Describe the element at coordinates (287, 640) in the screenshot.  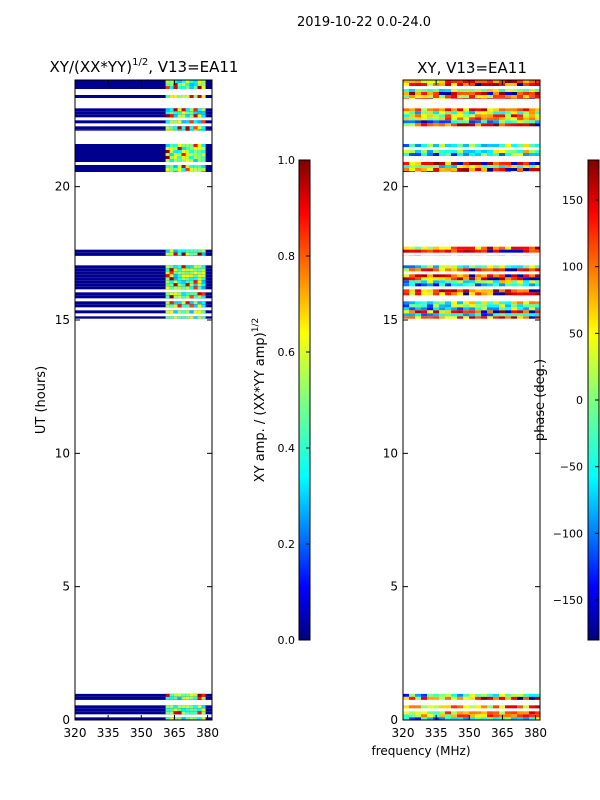
I see `colorbar-tick-label: 0.0` at that location.